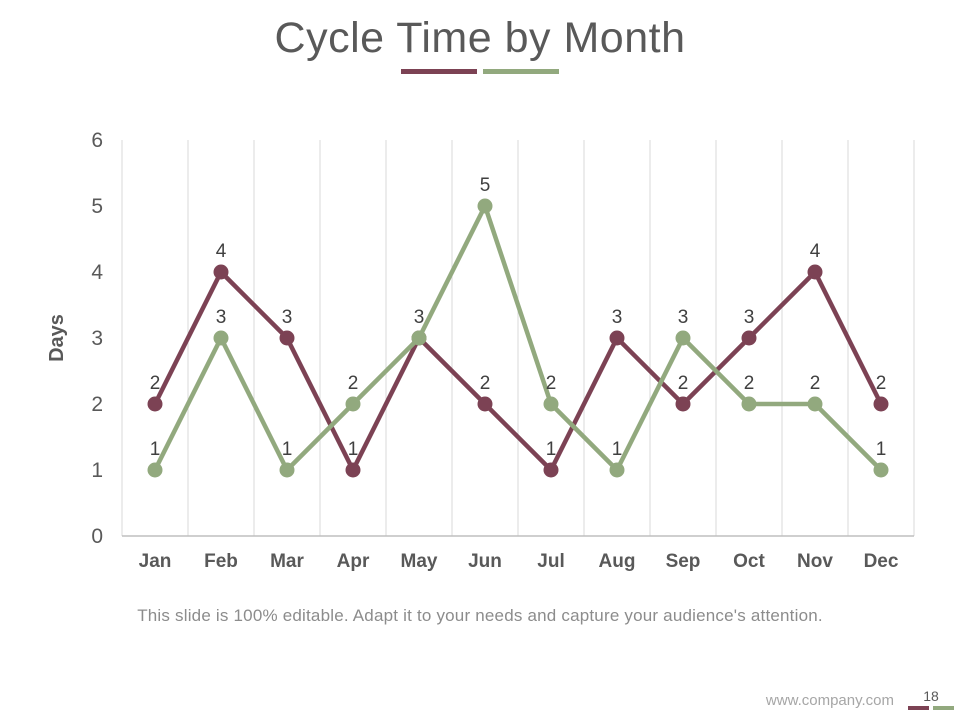  I want to click on x-tick-label: Oct, so click(749, 561).